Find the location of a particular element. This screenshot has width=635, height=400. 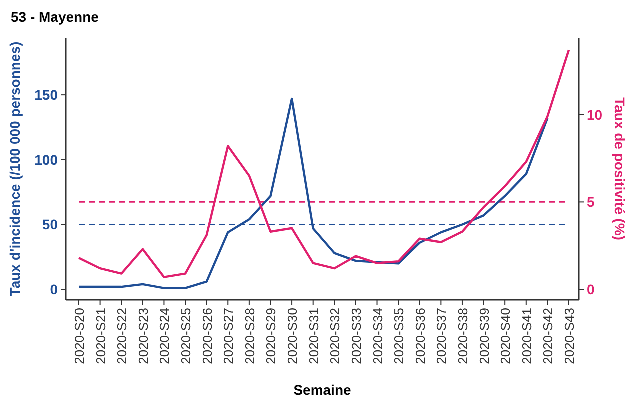

x-tick-label: 2020-S28 is located at coordinates (250, 336).